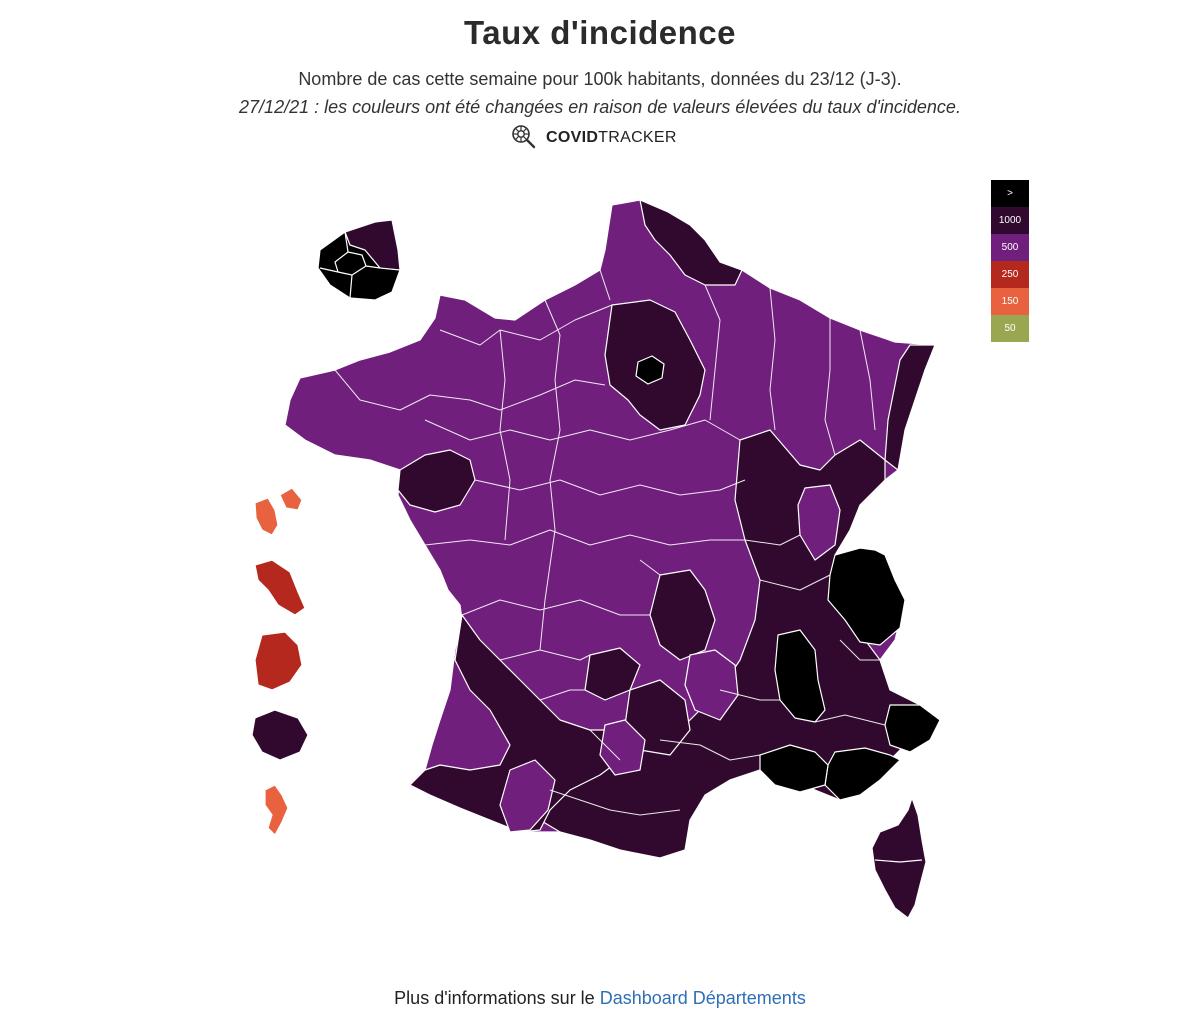  I want to click on region-drome, so click(800, 676).